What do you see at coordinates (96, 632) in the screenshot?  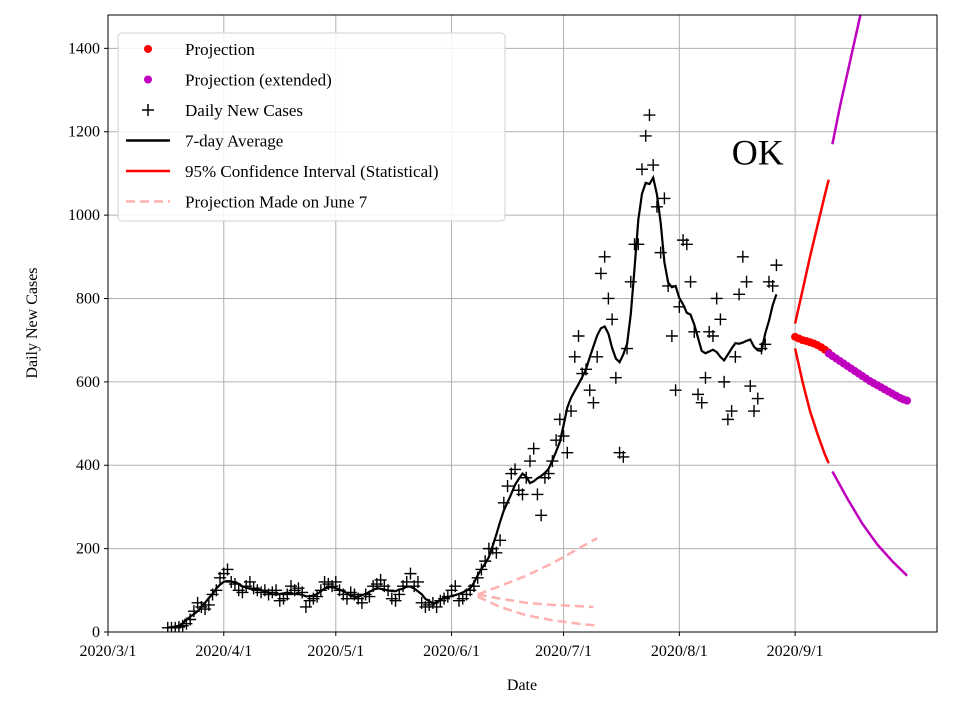 I see `y-tick-label: 0` at bounding box center [96, 632].